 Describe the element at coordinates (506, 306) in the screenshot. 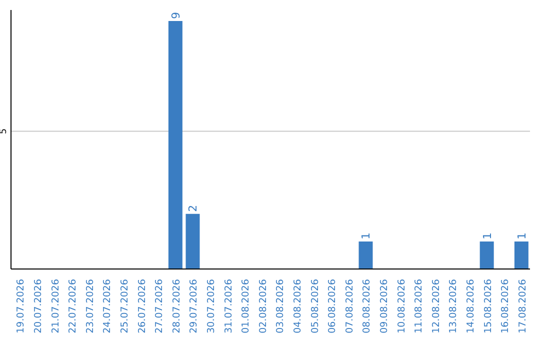

I see `x-tick-label: 16.08.2026` at that location.